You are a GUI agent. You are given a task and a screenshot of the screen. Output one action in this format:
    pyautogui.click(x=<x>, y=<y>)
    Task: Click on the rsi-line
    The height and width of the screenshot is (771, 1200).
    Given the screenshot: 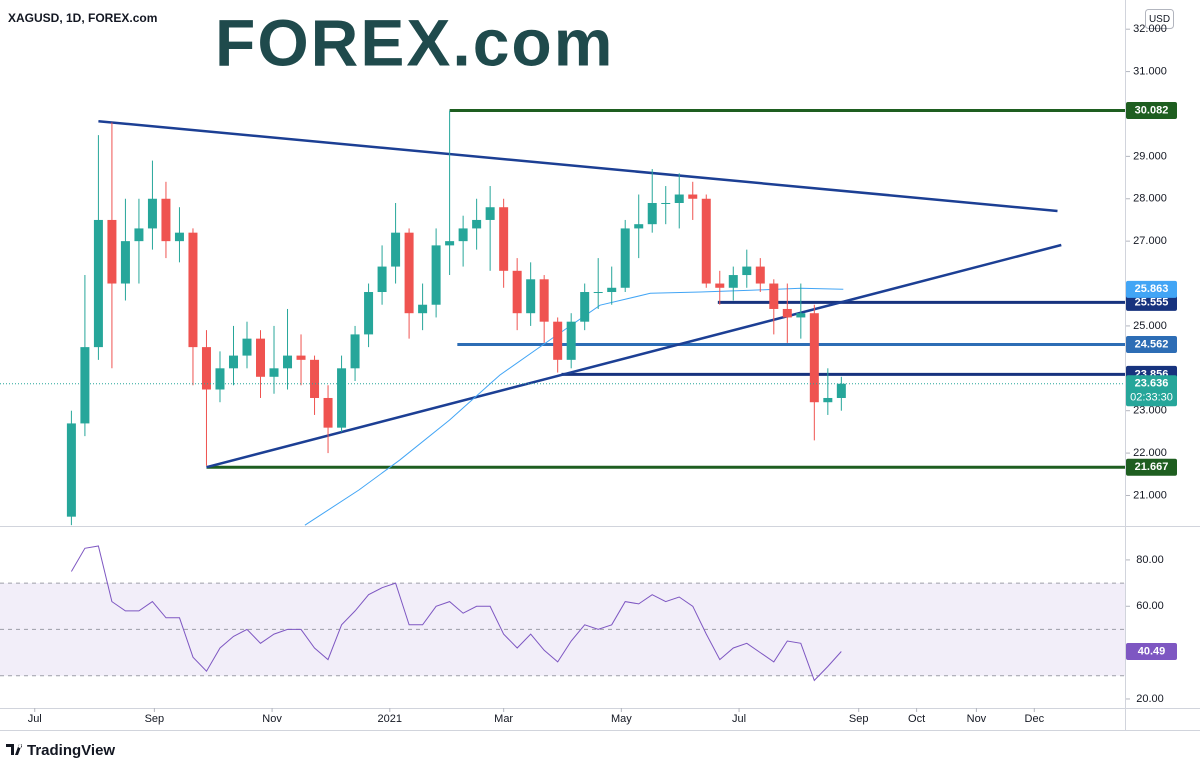 What is the action you would take?
    pyautogui.click(x=456, y=613)
    